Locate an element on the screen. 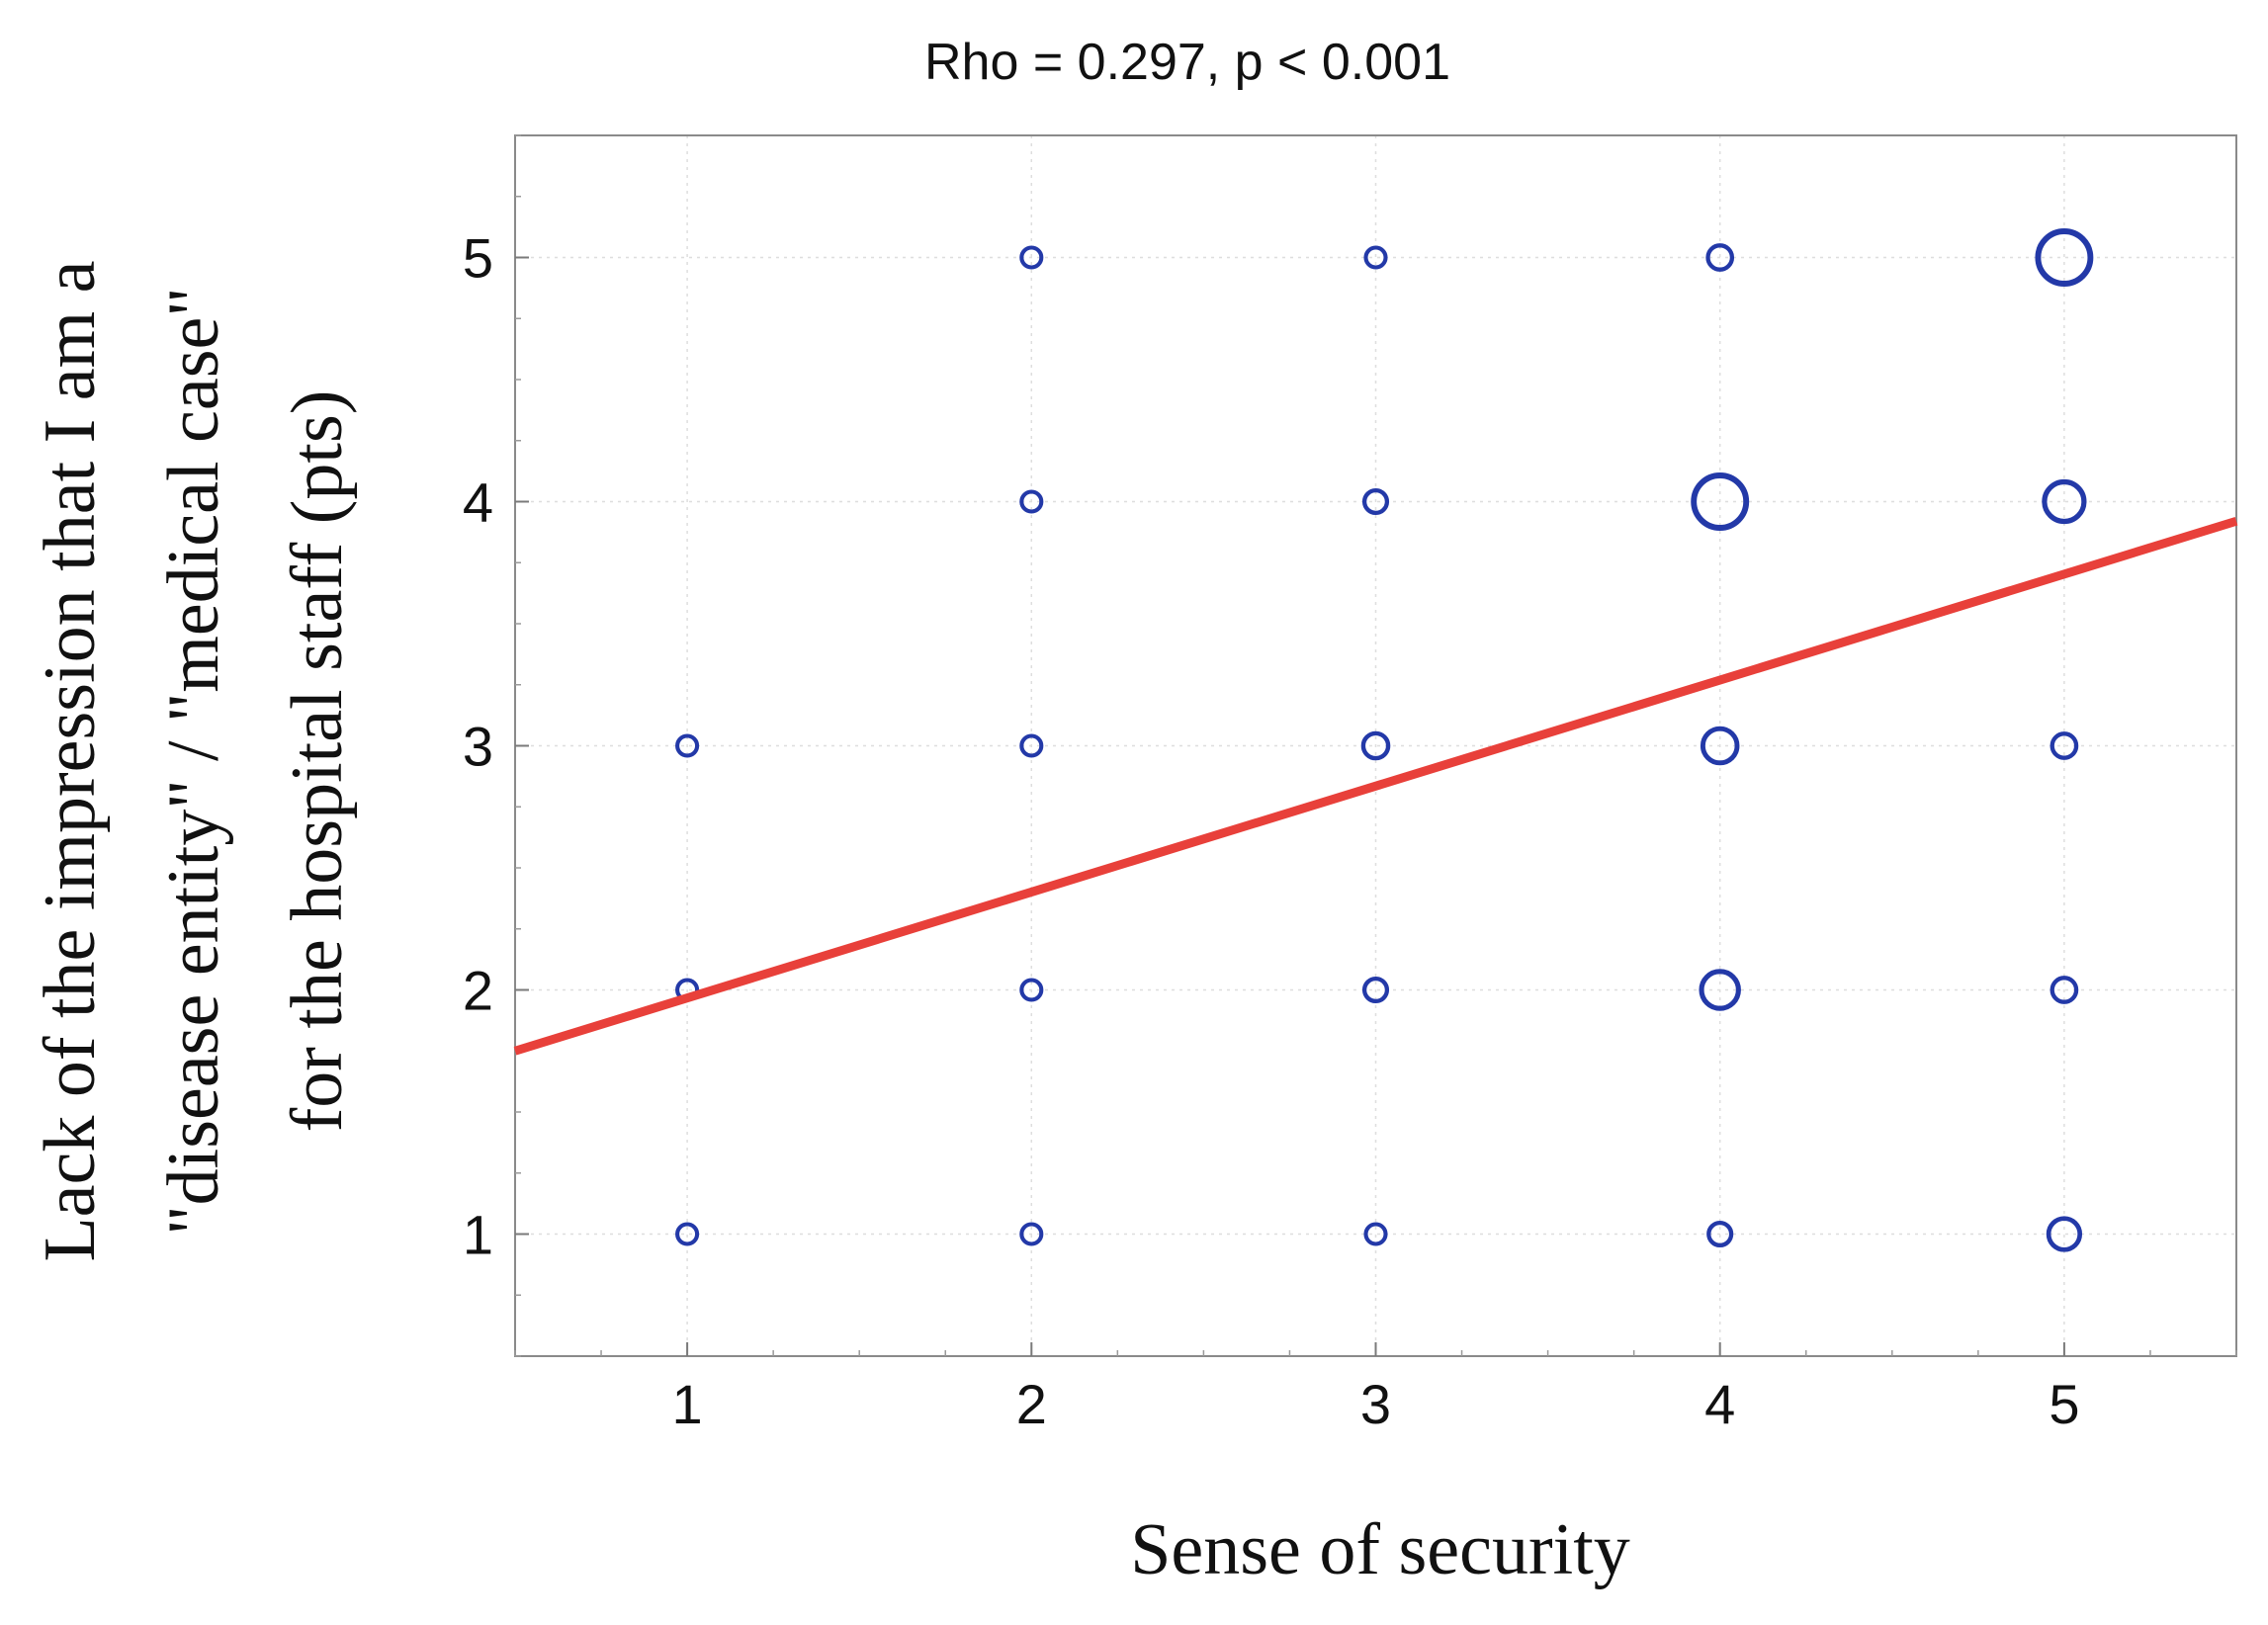  x-tick-label: 3 is located at coordinates (1376, 1404).